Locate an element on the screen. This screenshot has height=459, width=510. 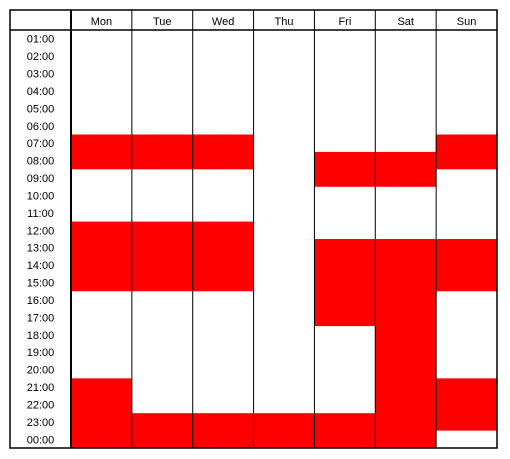
hour-label: 11:00 is located at coordinates (40, 214).